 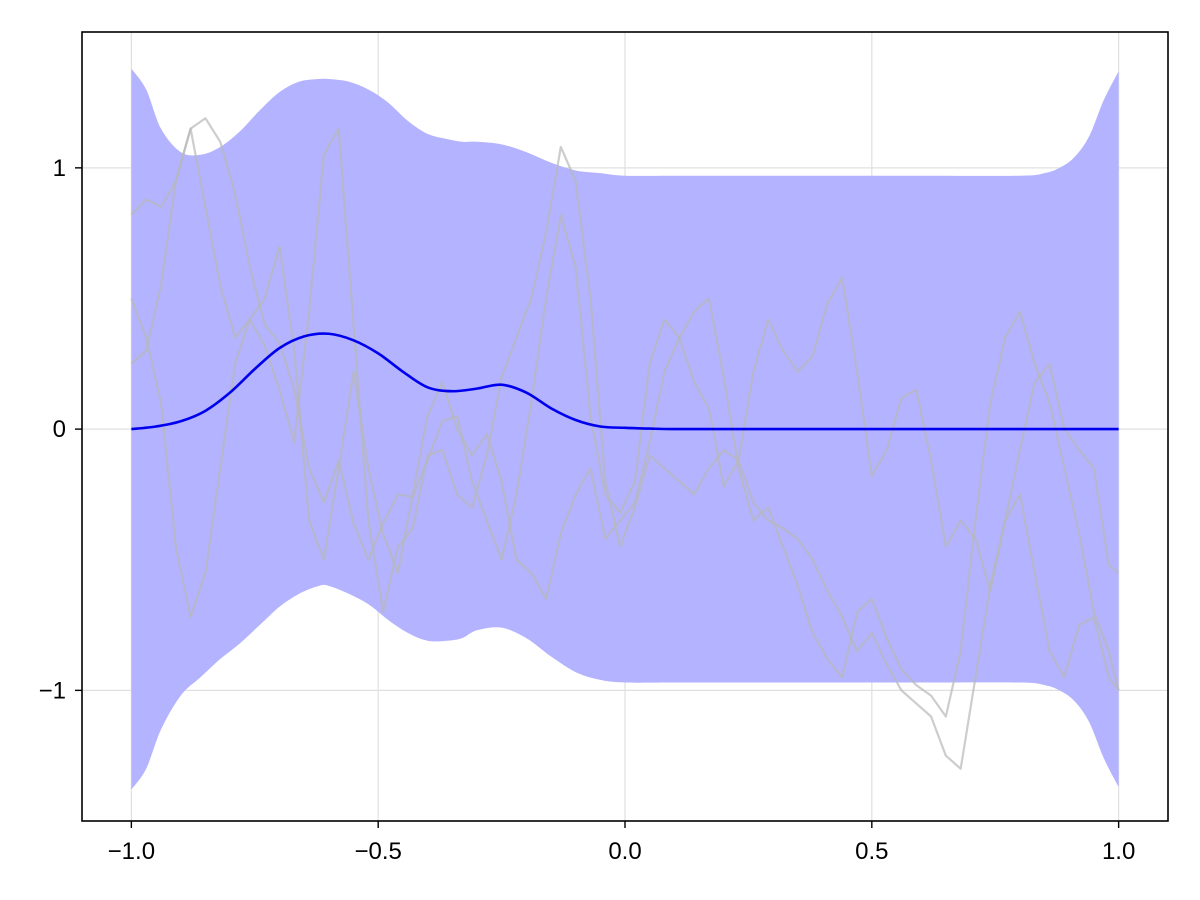 I want to click on x-tick-label-2: 0.0, so click(x=624, y=851).